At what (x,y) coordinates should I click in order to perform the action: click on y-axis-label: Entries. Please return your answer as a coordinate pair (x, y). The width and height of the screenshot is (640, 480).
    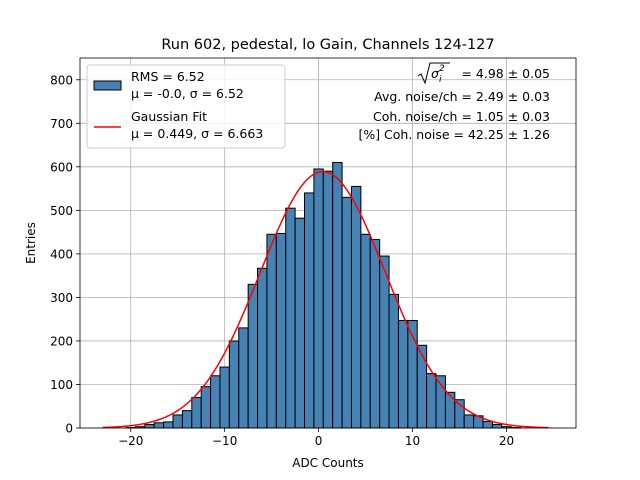
    Looking at the image, I should click on (31, 243).